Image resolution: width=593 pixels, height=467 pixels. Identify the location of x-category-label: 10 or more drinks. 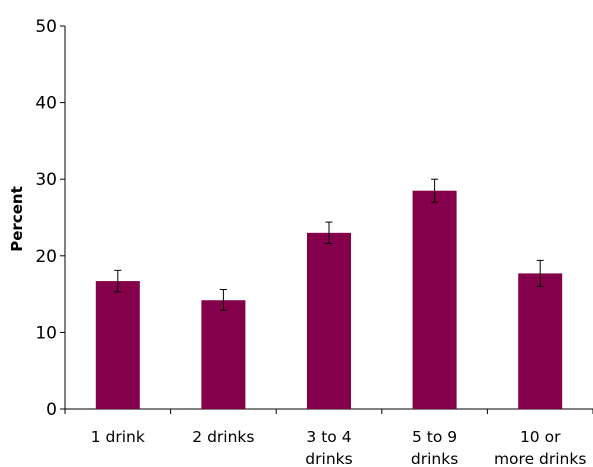
(540, 447).